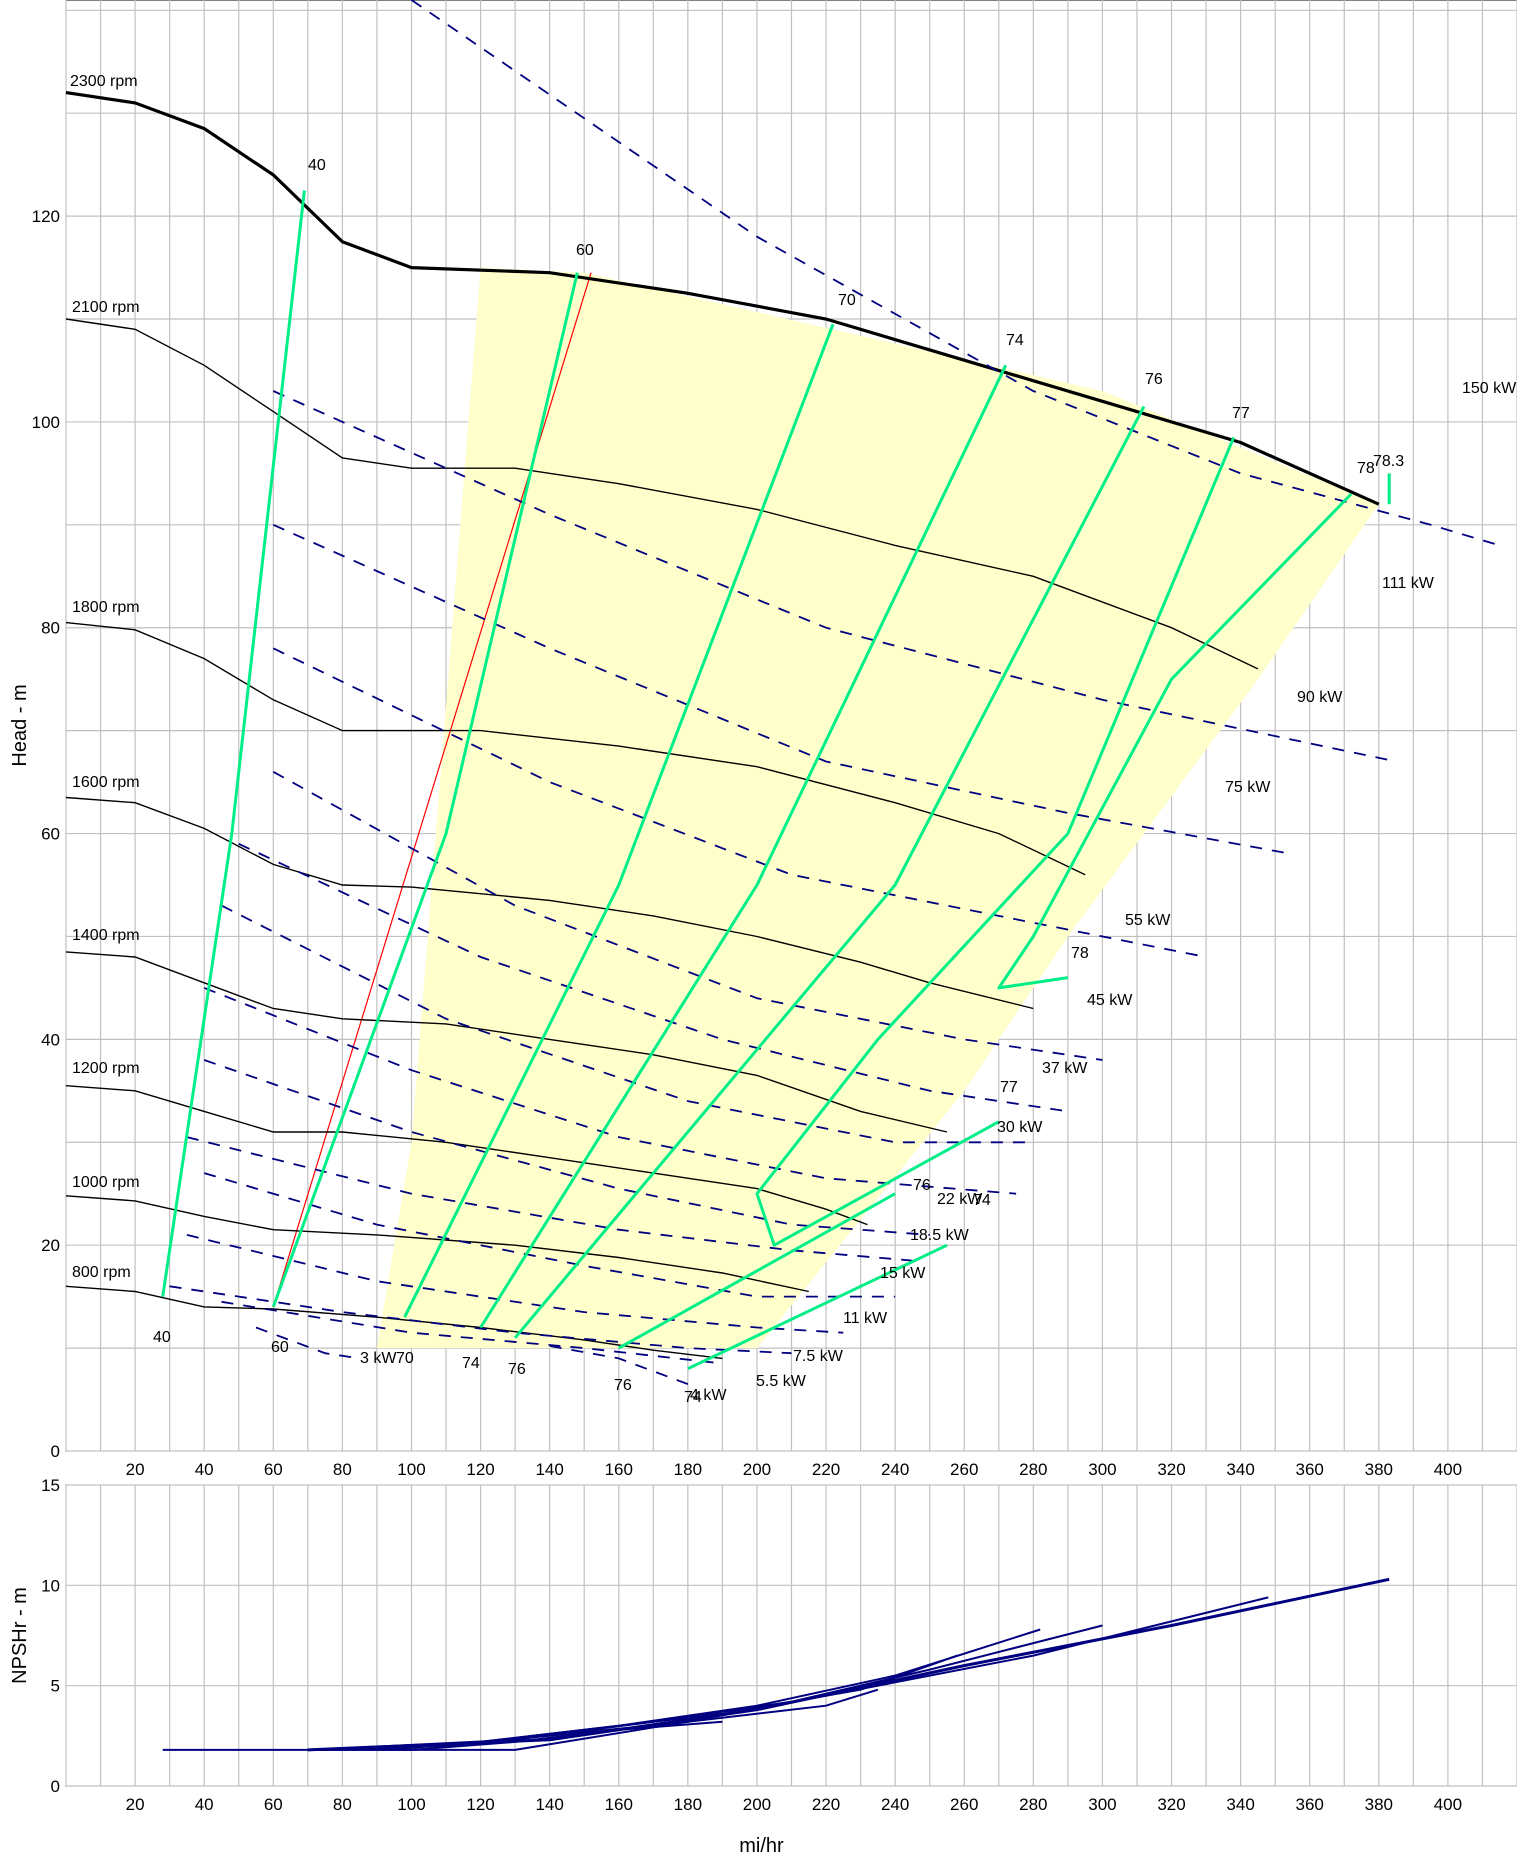  I want to click on speed-label: 2300 rpm, so click(104, 81).